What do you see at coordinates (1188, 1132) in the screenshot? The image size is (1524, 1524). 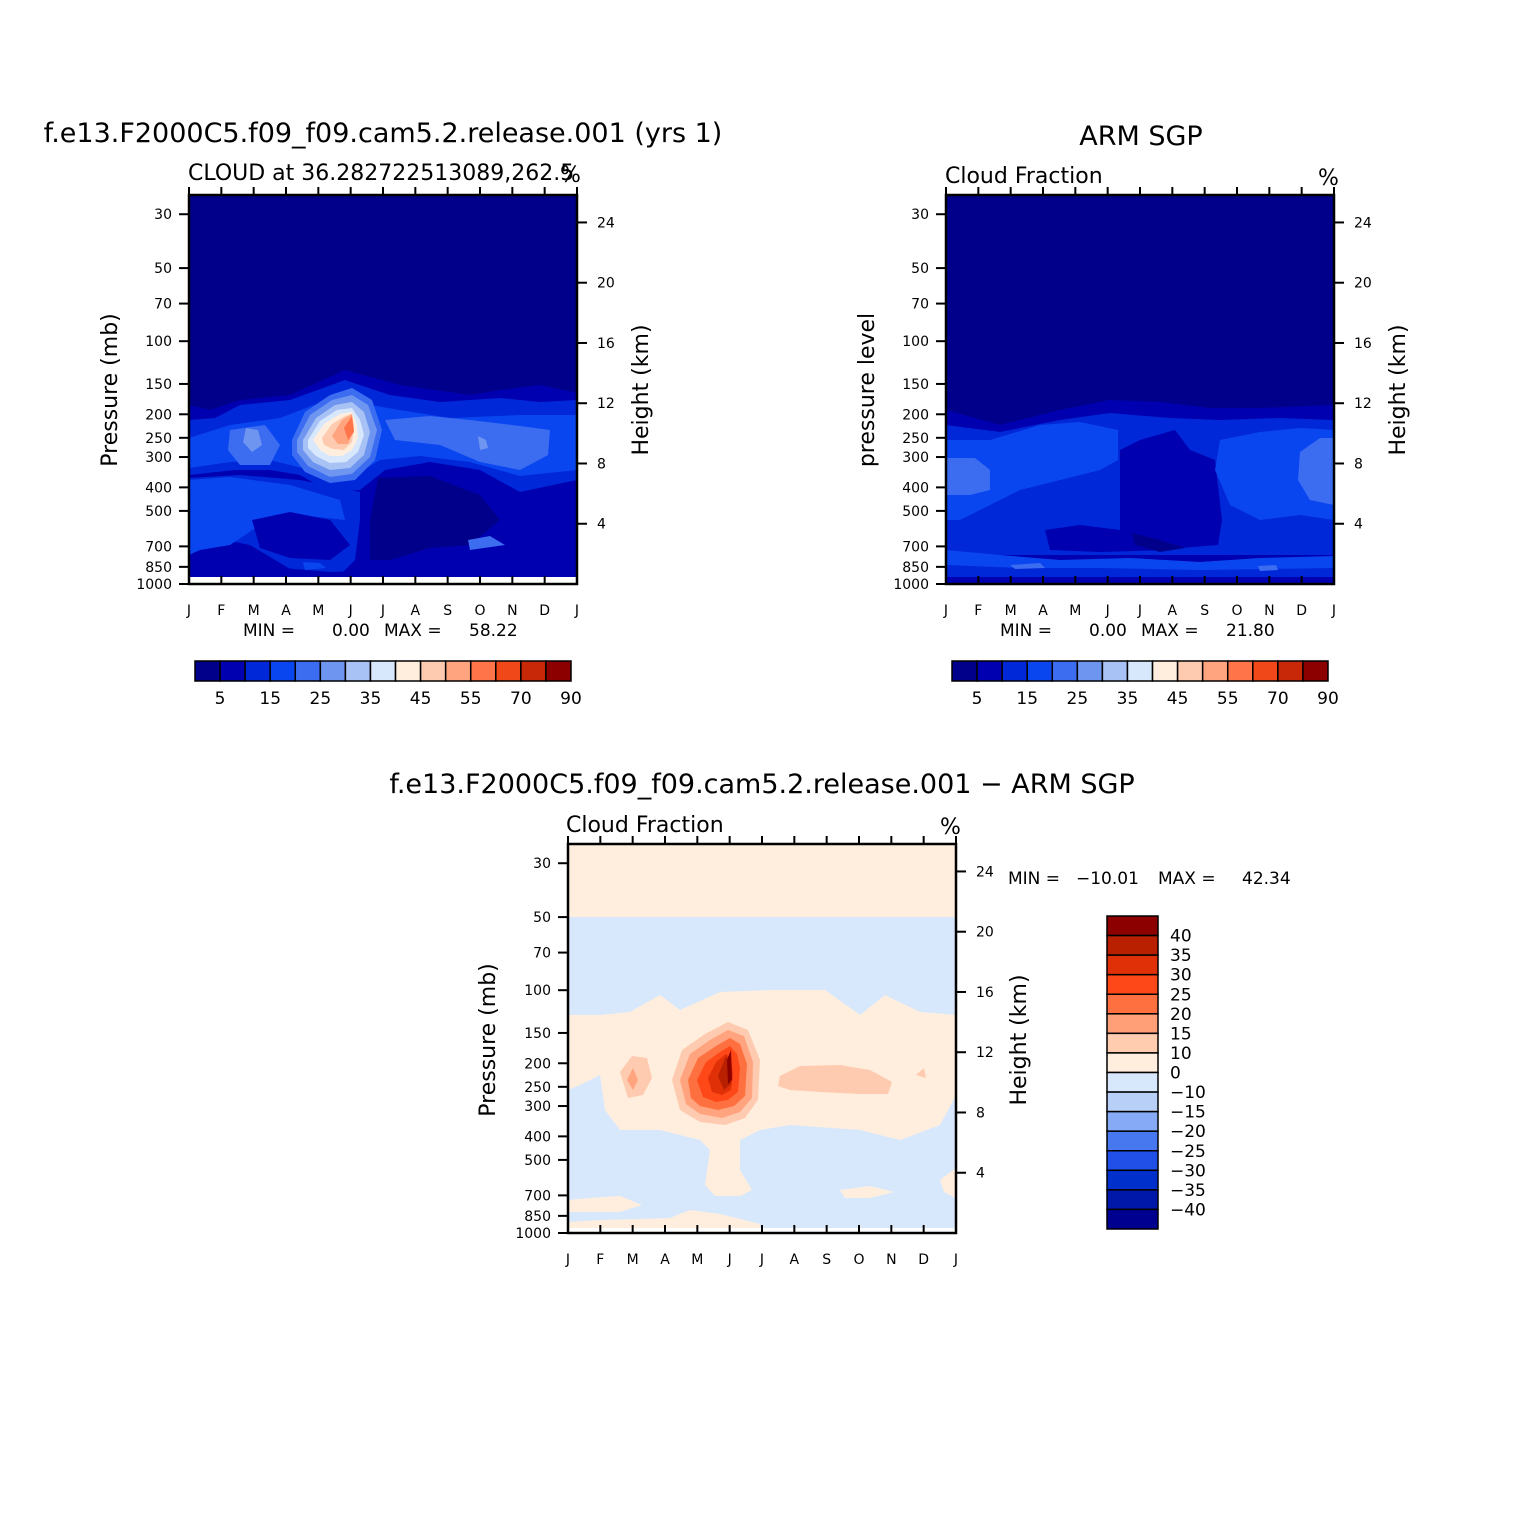 I see `colorbar-label: −20` at bounding box center [1188, 1132].